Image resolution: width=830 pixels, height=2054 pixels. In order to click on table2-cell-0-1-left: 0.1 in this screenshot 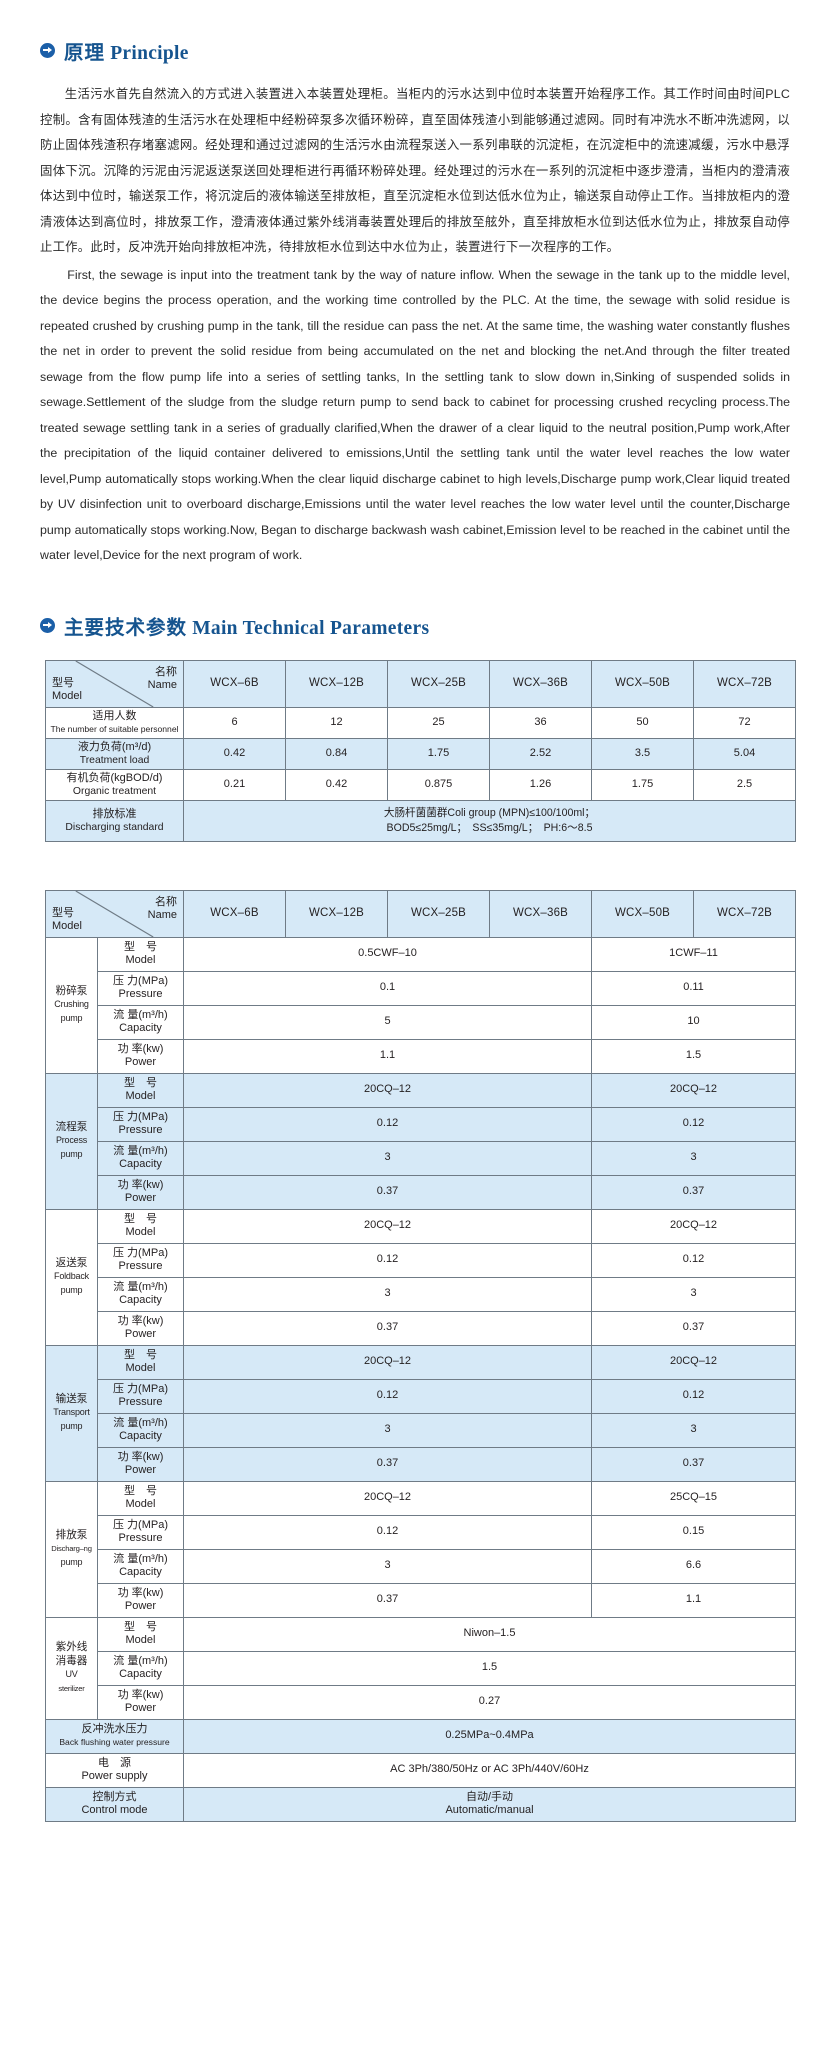, I will do `click(387, 988)`.